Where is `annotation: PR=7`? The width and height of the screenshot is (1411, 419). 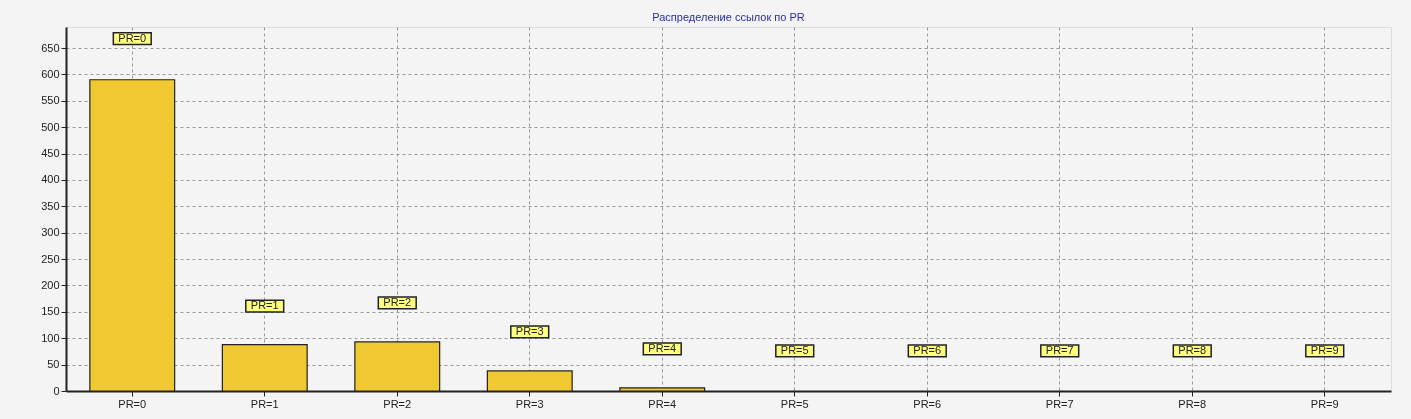
annotation: PR=7 is located at coordinates (1059, 349).